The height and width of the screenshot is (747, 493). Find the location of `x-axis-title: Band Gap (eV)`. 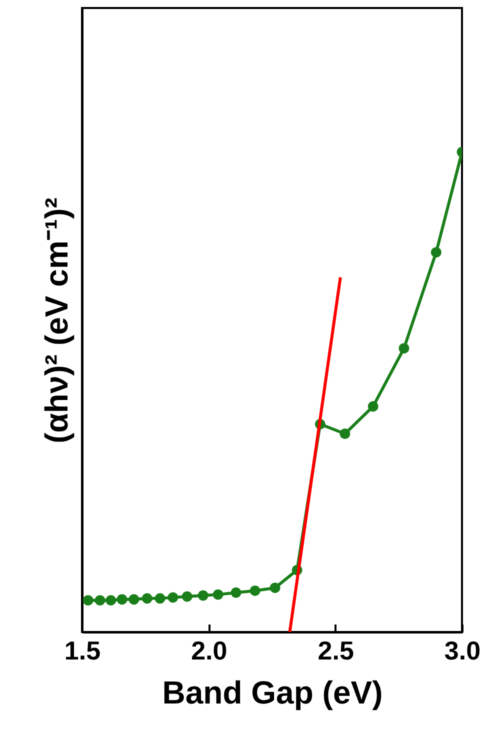

x-axis-title: Band Gap (eV) is located at coordinates (272, 692).